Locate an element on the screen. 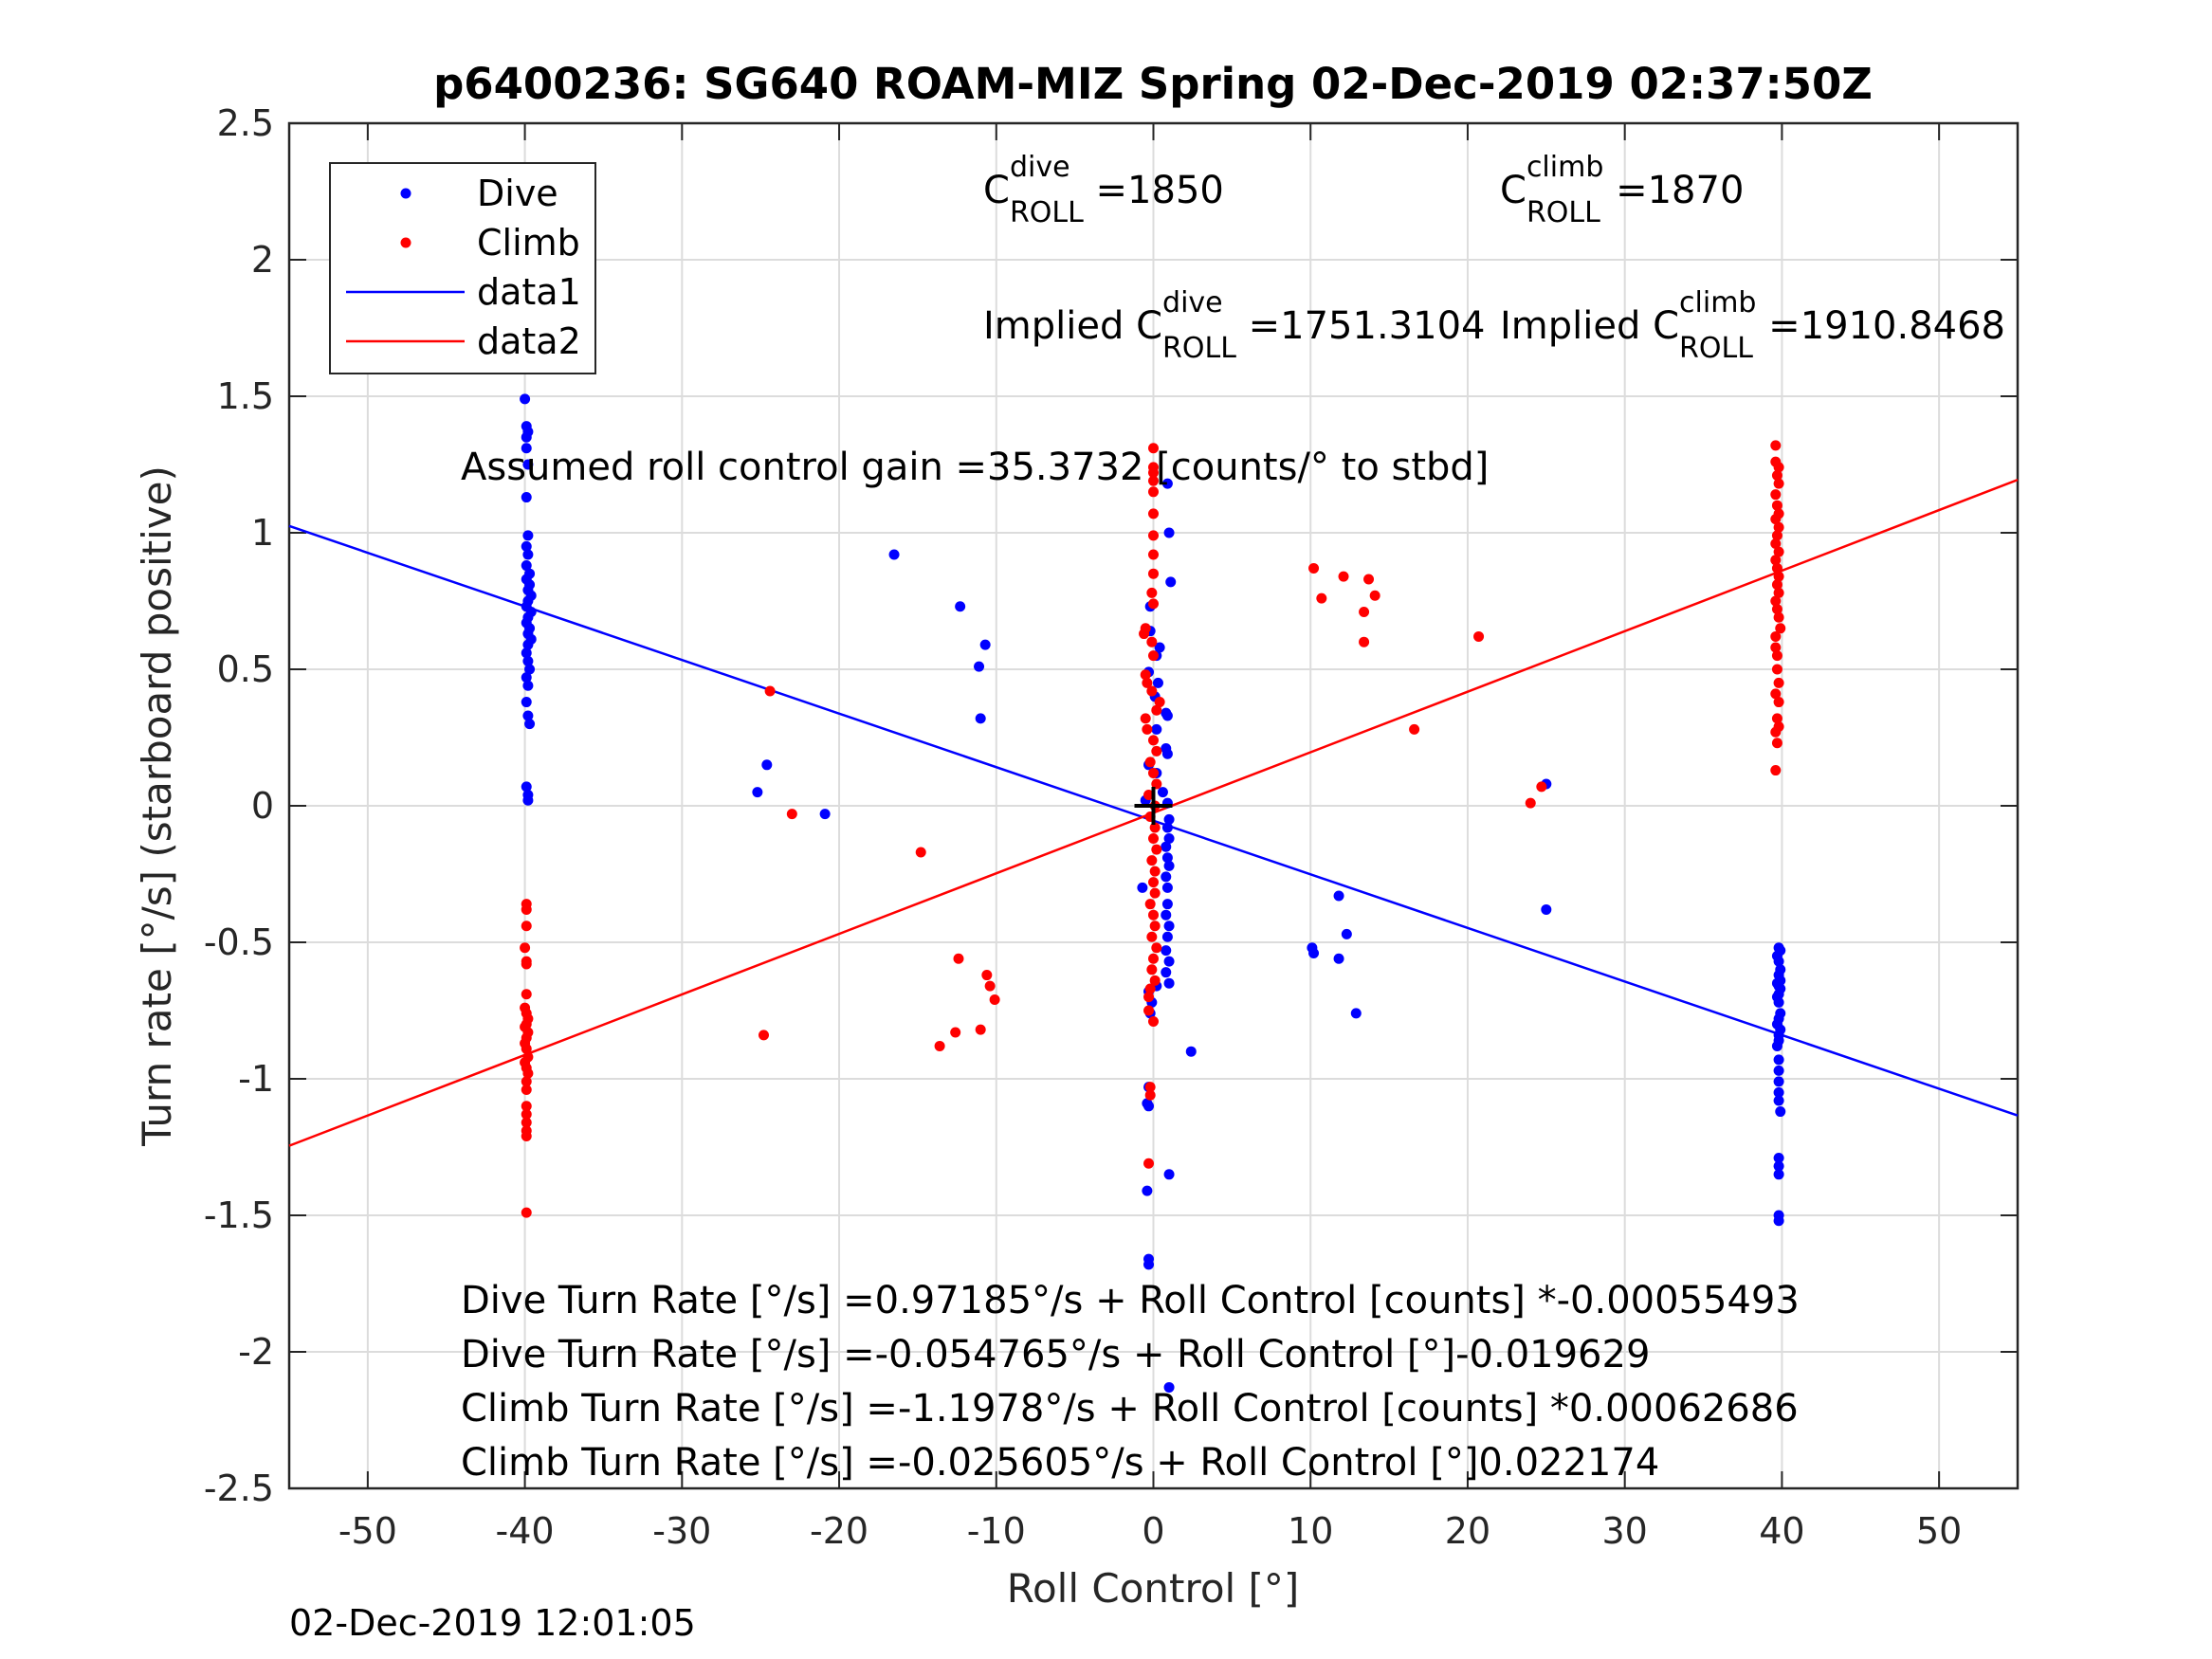  annotation-subscript: ROLL is located at coordinates (1199, 348).